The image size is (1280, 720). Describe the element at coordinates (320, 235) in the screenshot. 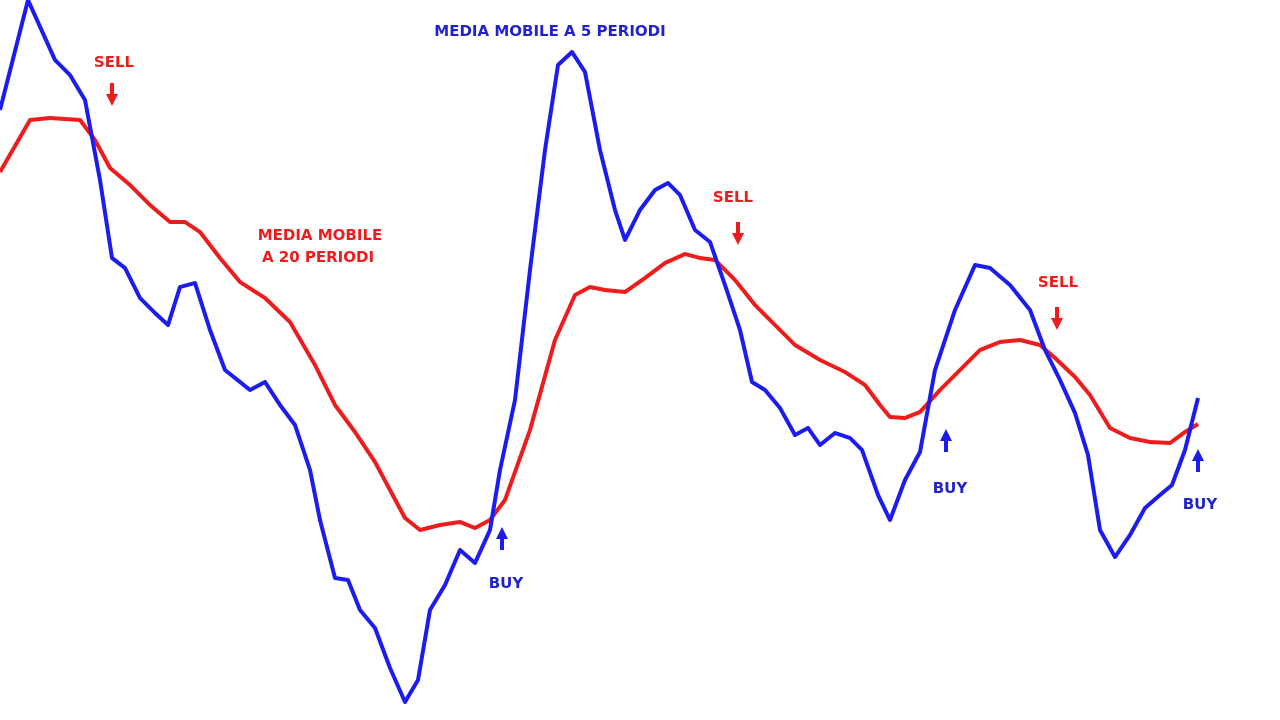

I see `annotation: MEDIA MOBILE` at that location.